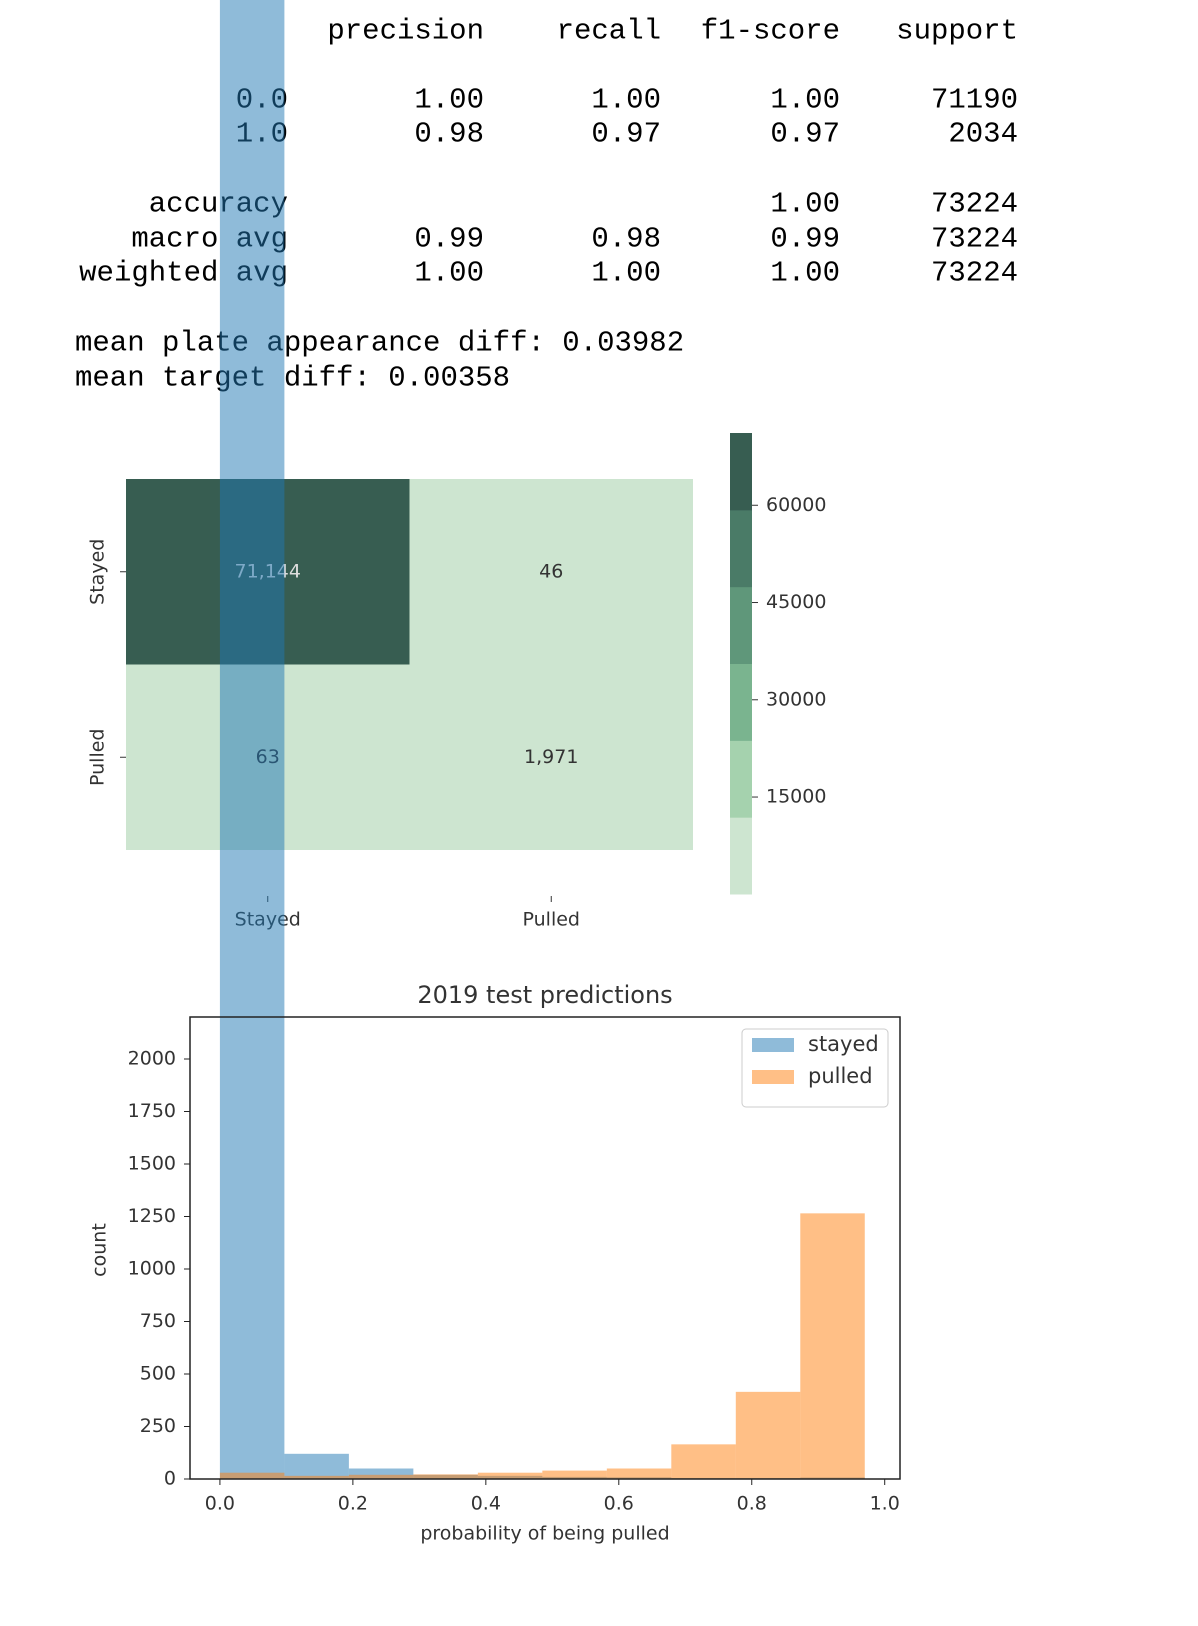 This screenshot has width=1198, height=1626. I want to click on report-header: support, so click(957, 31).